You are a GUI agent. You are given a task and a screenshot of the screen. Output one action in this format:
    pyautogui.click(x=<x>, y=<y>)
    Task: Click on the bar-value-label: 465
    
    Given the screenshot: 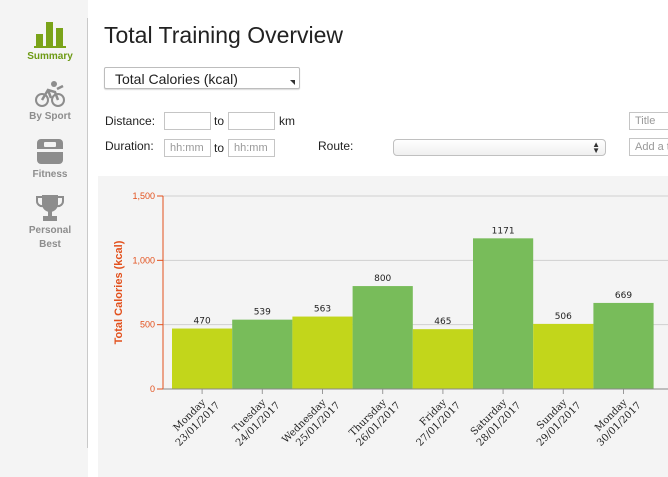 What is the action you would take?
    pyautogui.click(x=442, y=322)
    